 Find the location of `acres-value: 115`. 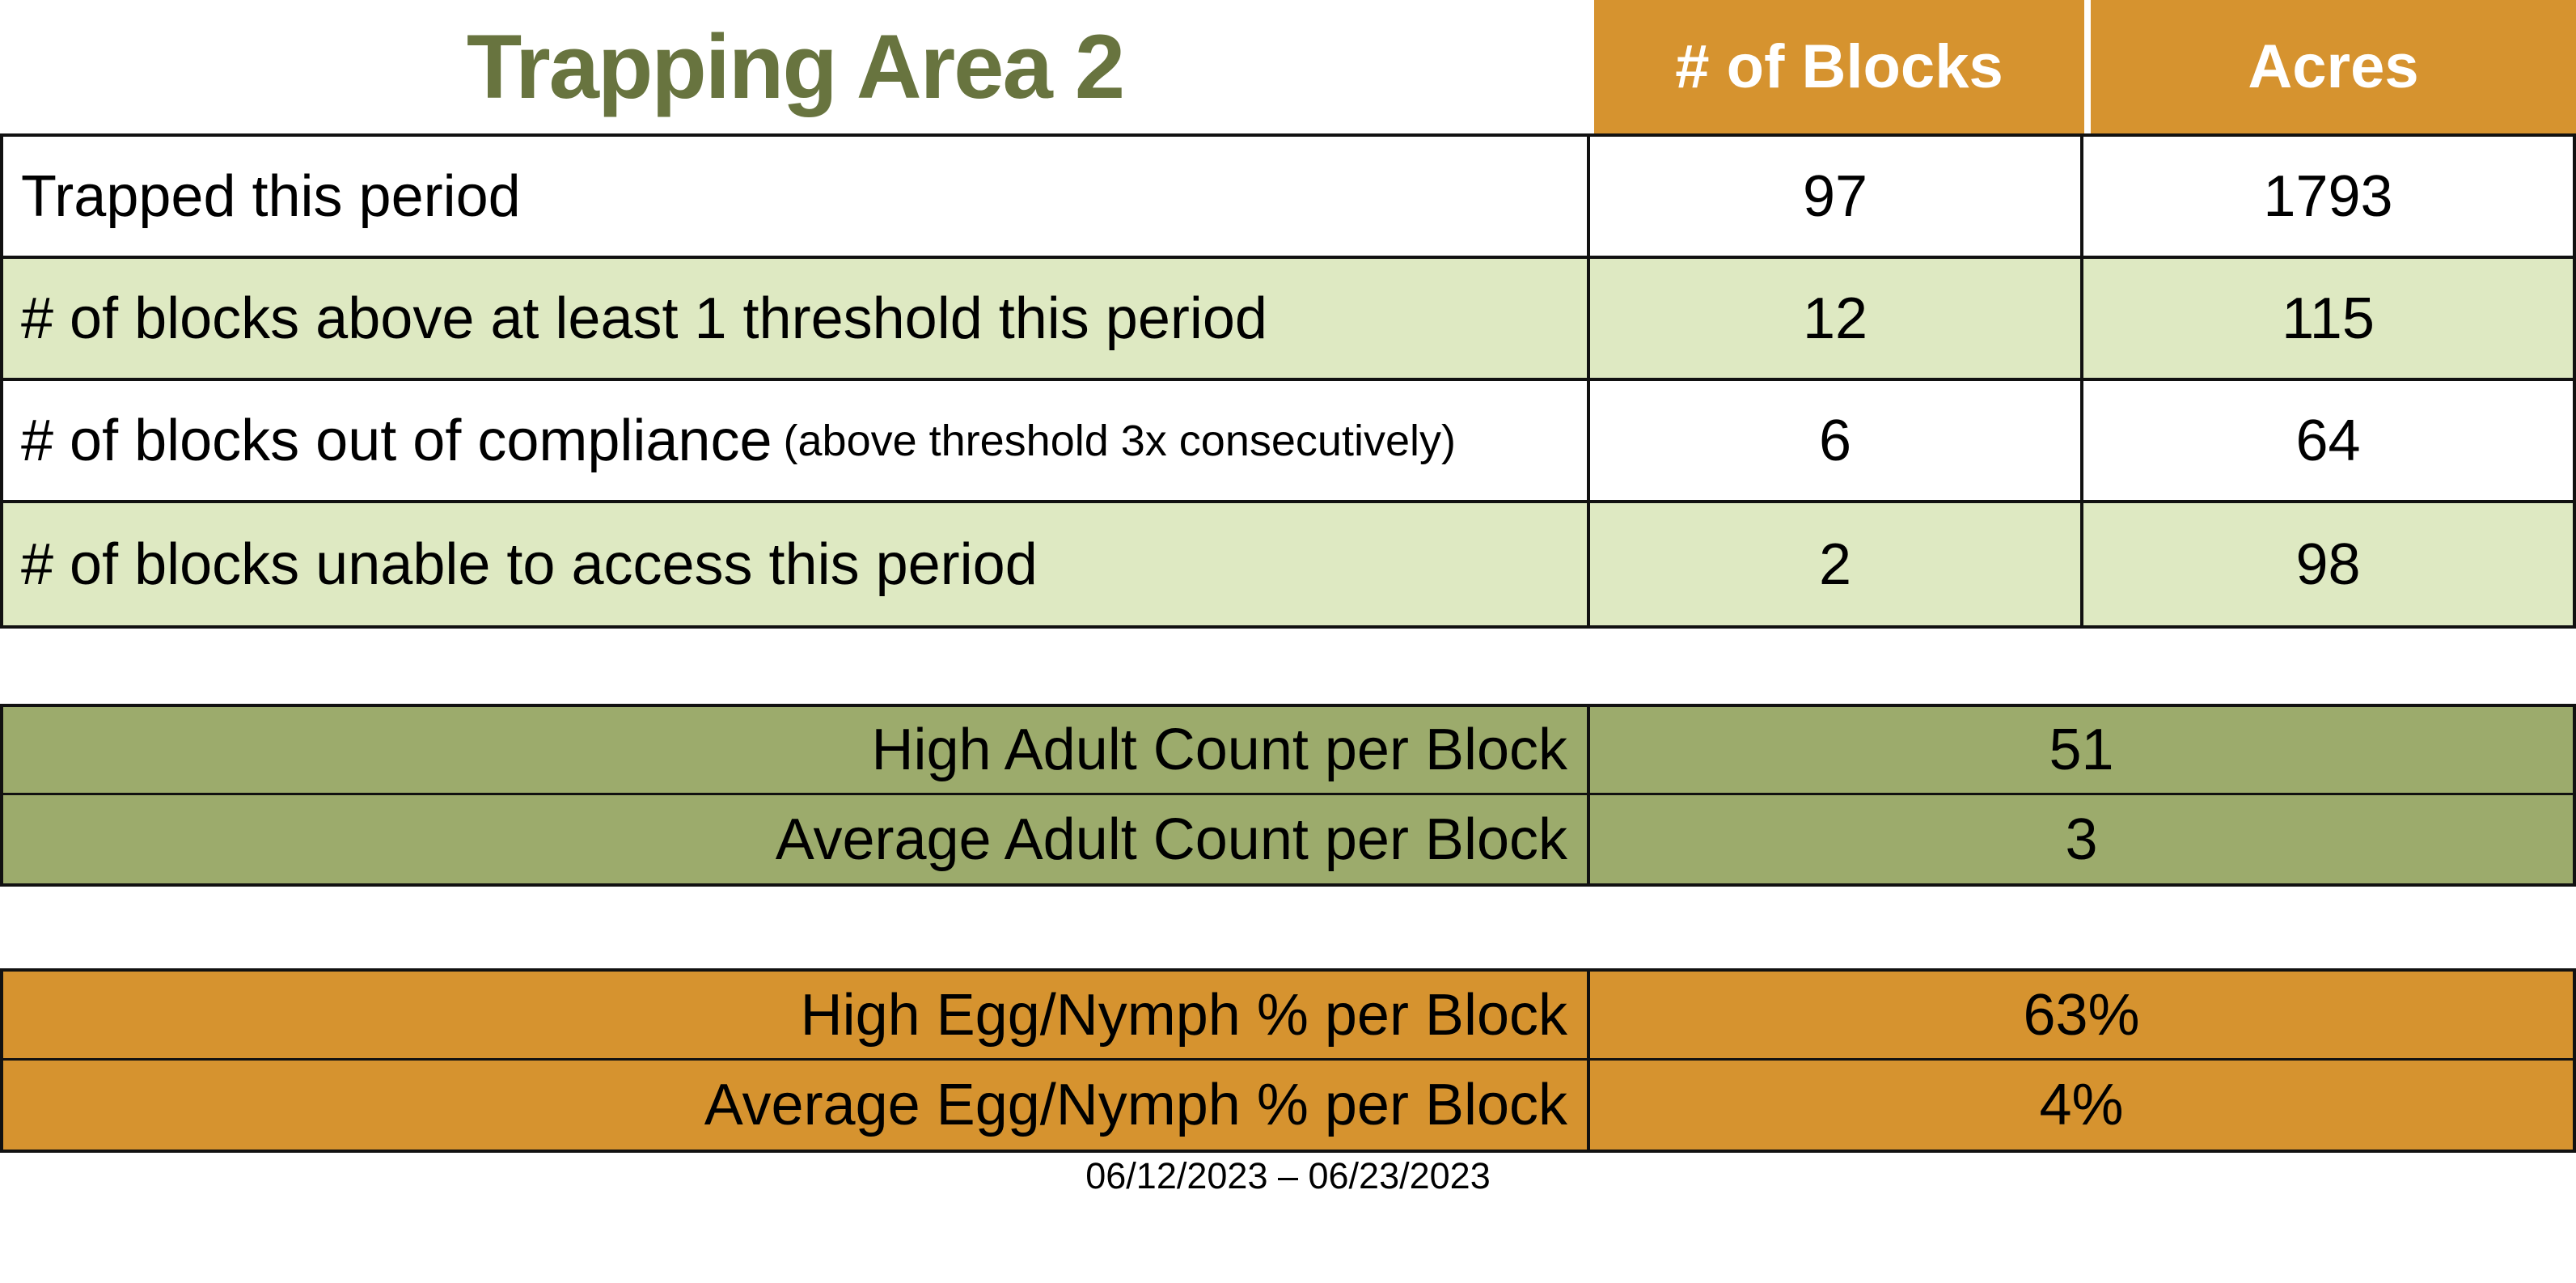

acres-value: 115 is located at coordinates (2328, 320).